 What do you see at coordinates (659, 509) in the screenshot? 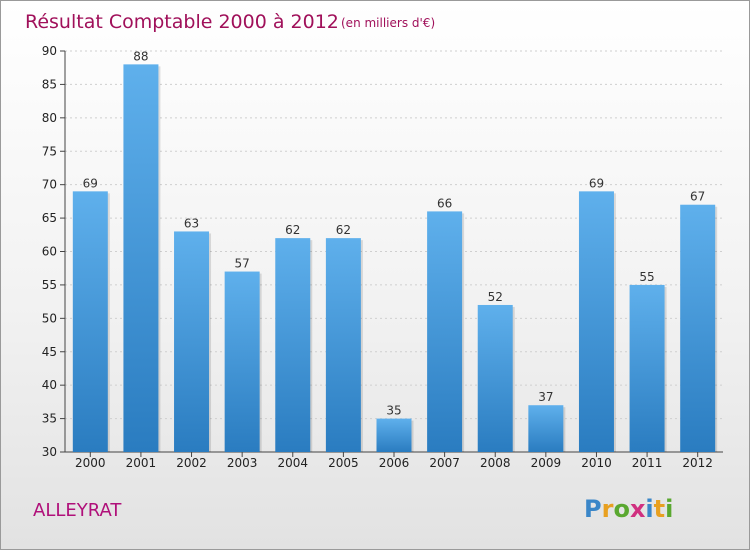
I see `logo-letter: t` at bounding box center [659, 509].